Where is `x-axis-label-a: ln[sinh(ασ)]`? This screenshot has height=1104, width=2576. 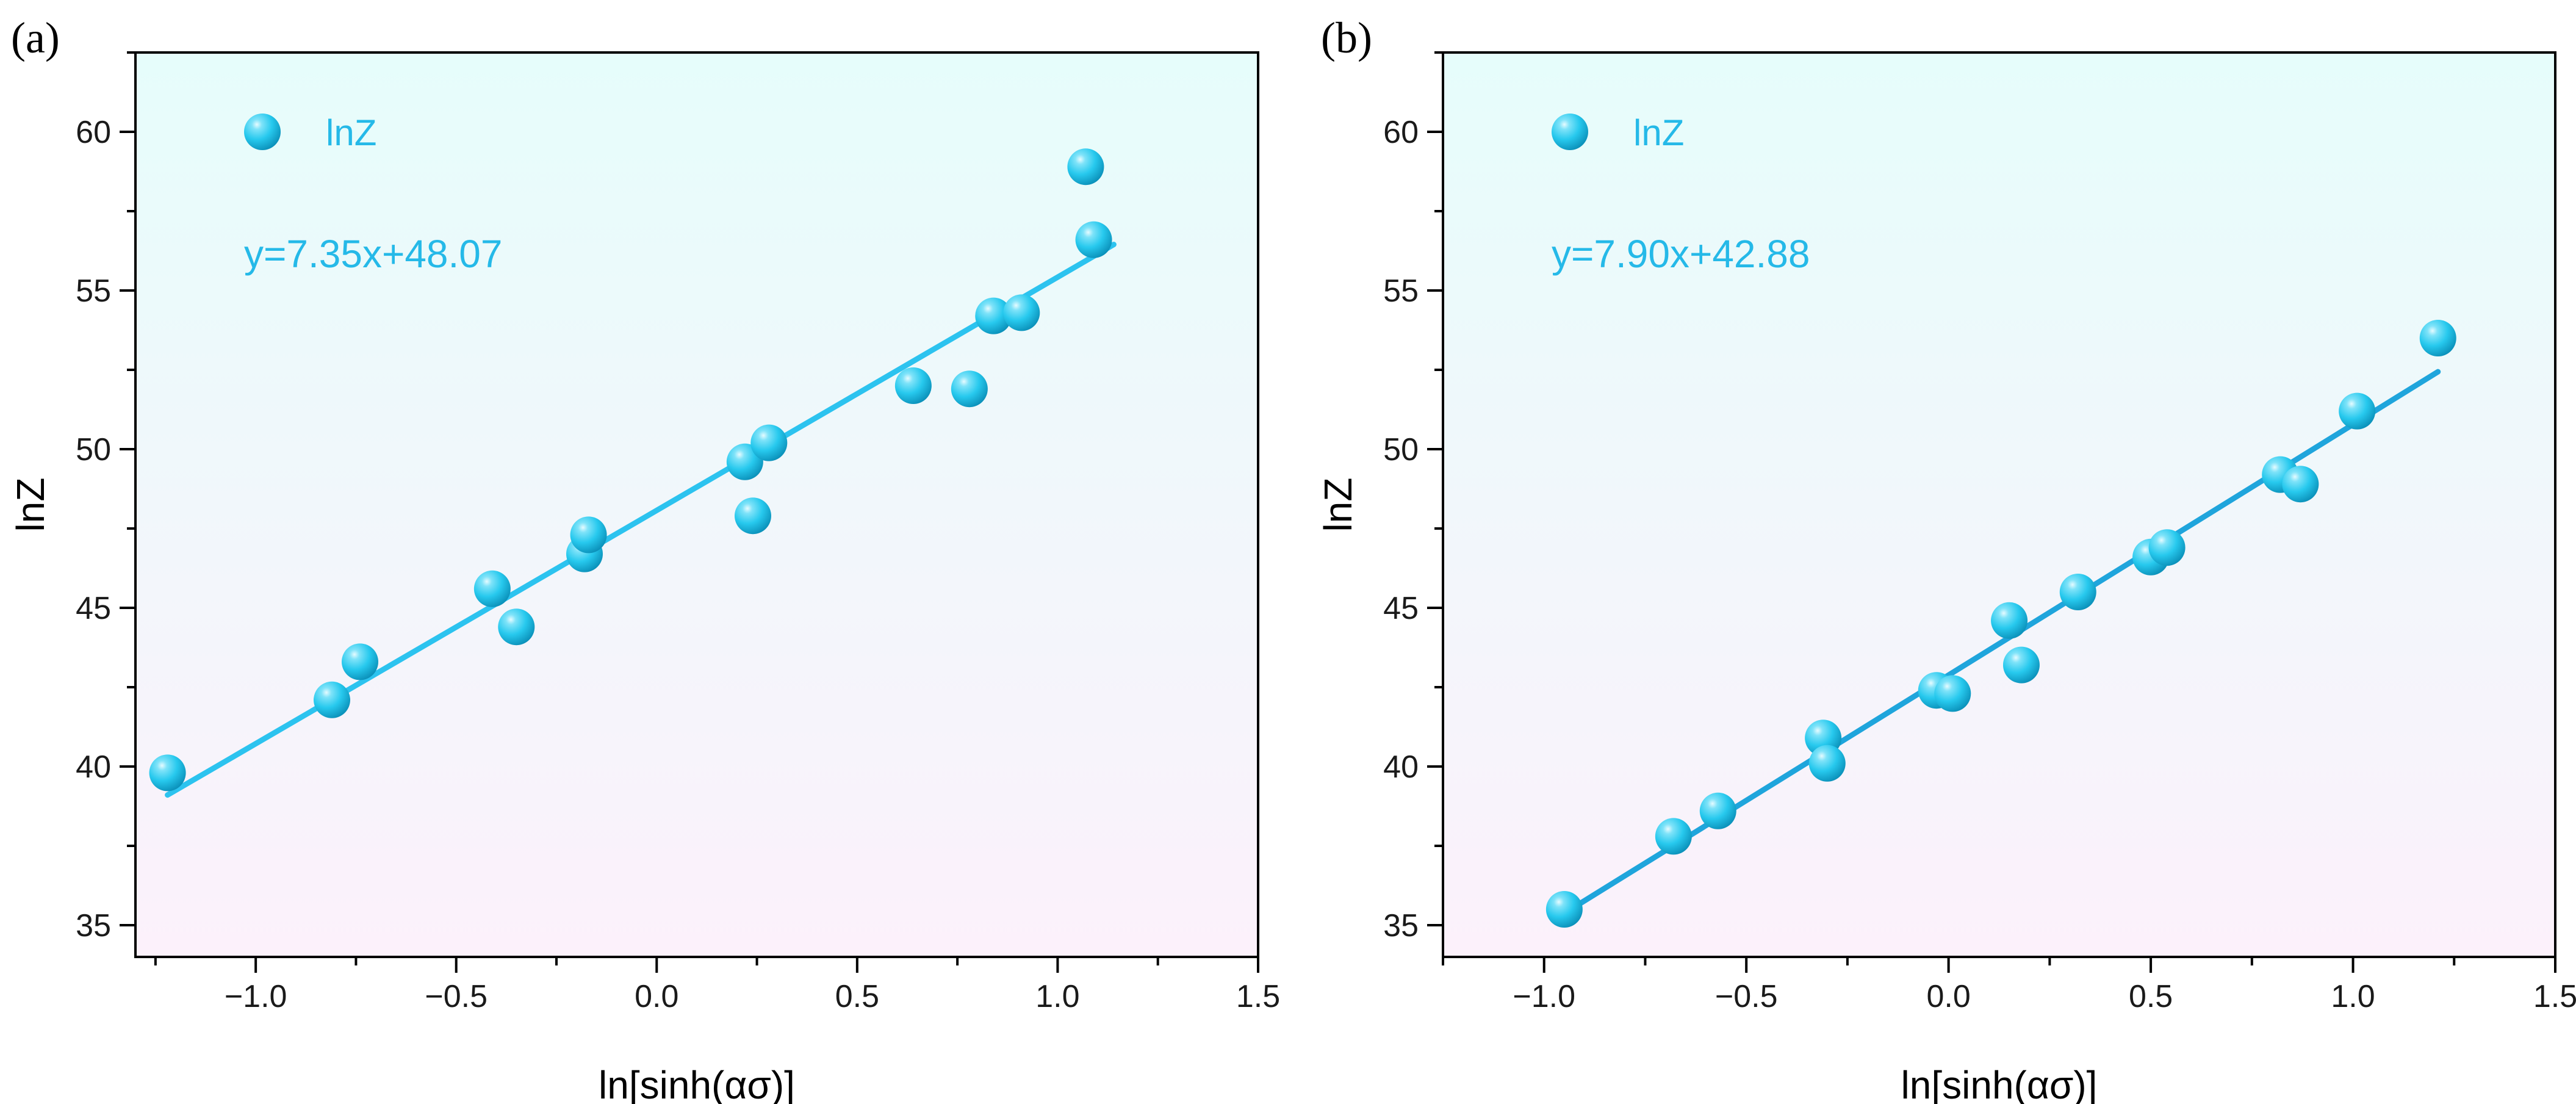 x-axis-label-a: ln[sinh(ασ)] is located at coordinates (697, 1083).